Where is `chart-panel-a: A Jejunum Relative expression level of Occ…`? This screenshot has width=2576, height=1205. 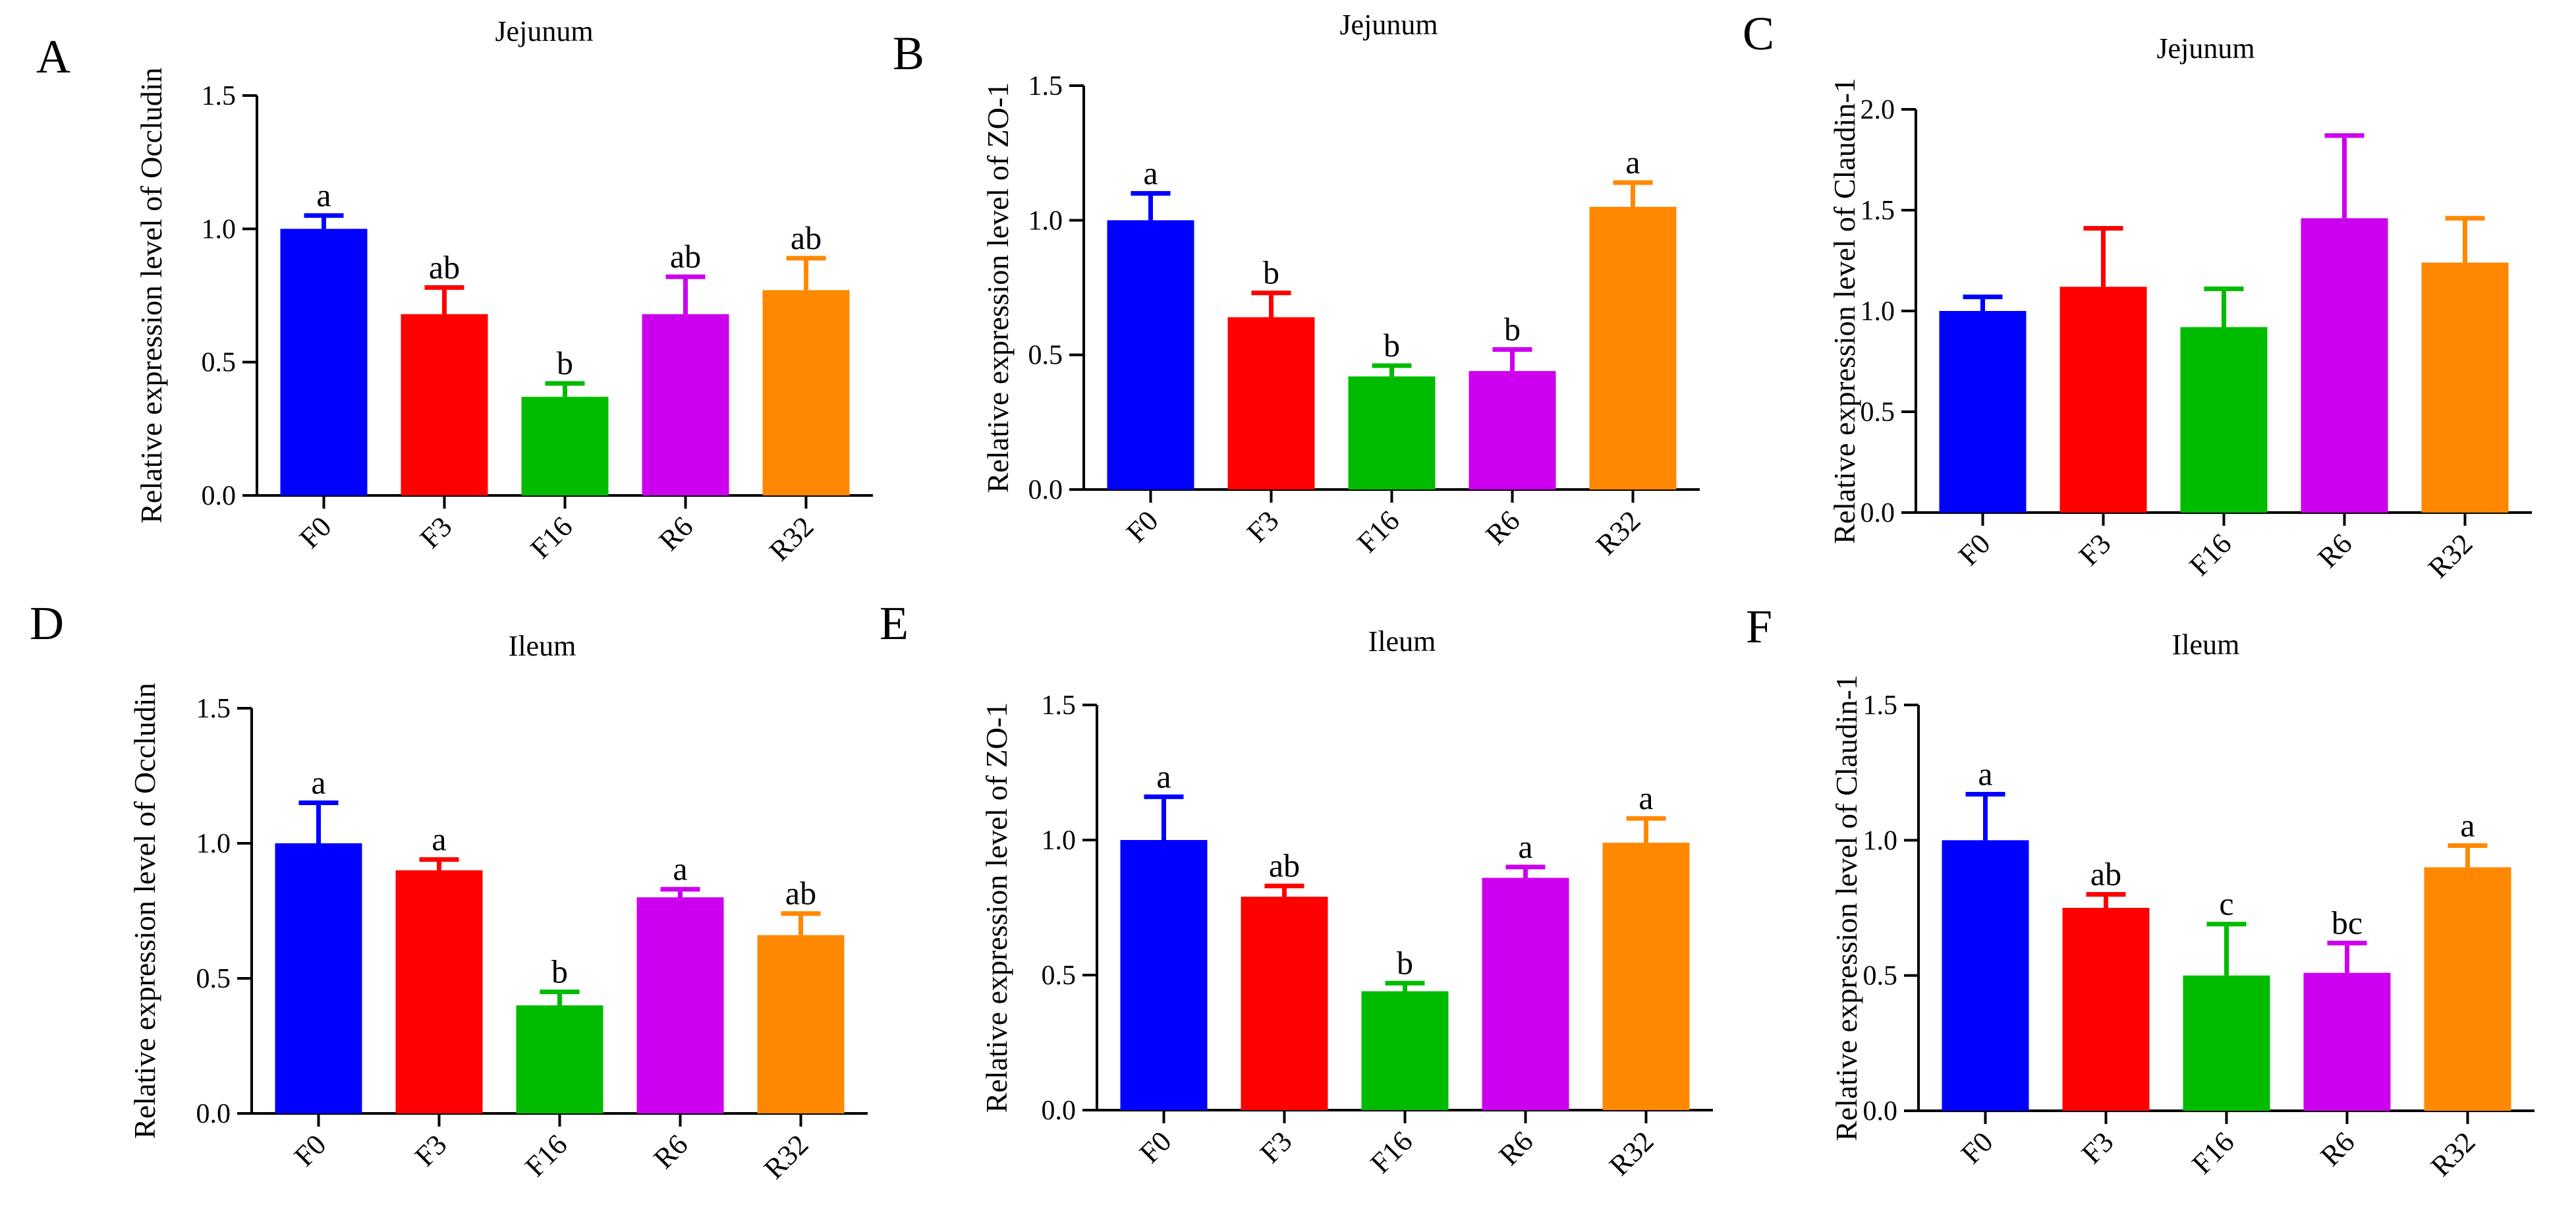 chart-panel-a: A Jejunum Relative expression level of Occ… is located at coordinates (454, 291).